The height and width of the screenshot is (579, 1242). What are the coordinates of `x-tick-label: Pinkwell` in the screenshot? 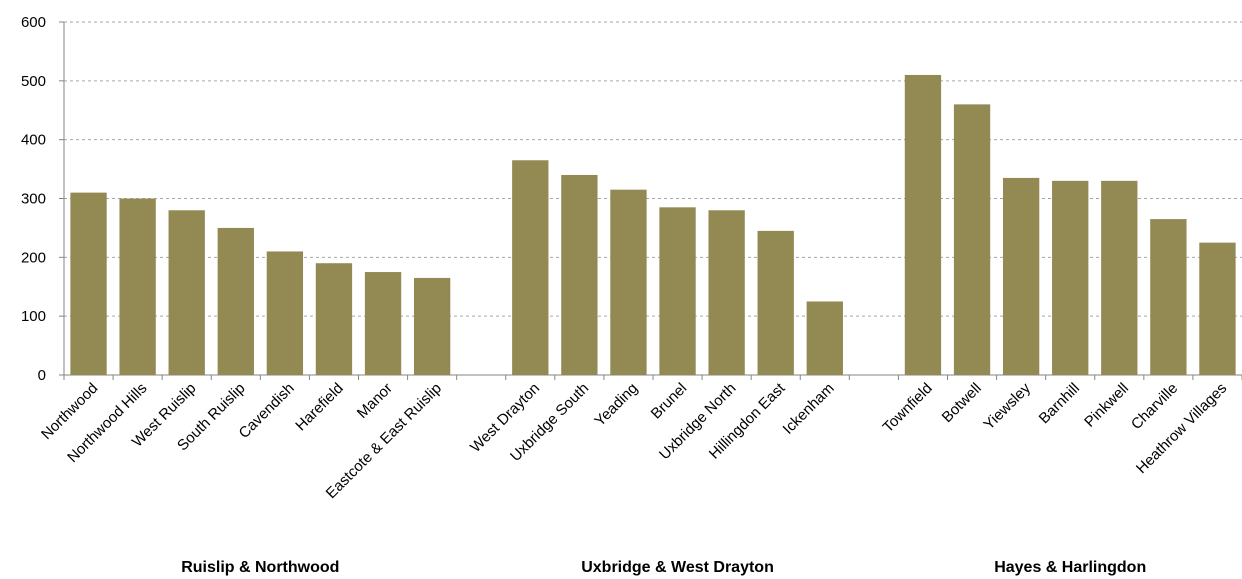 It's located at (1106, 405).